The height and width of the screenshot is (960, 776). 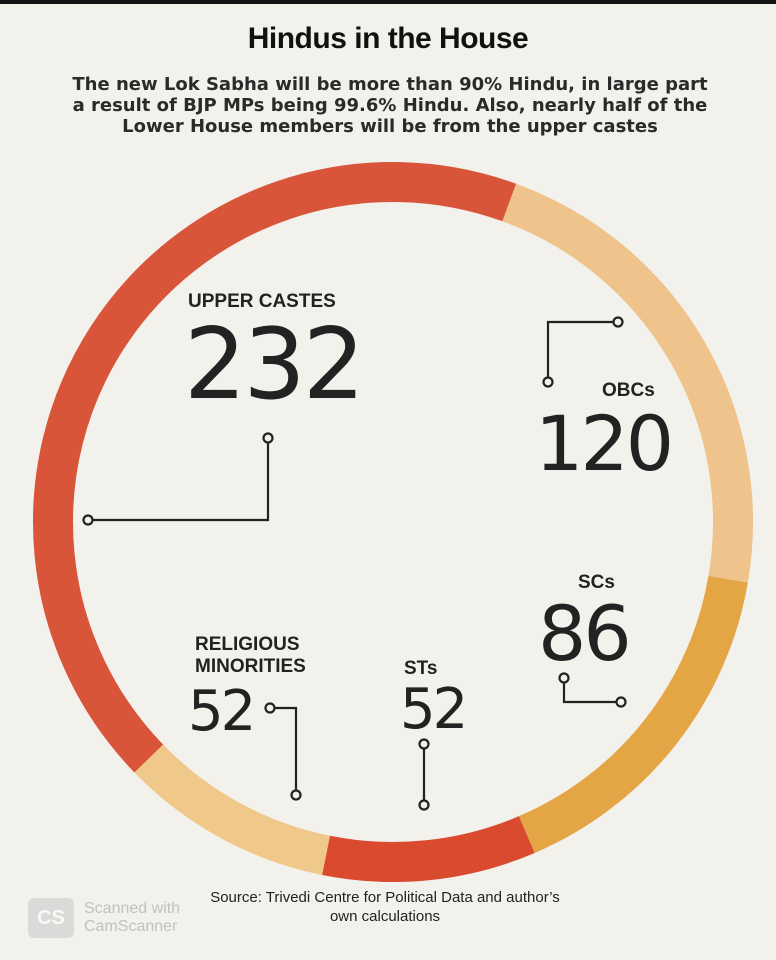 What do you see at coordinates (388, 38) in the screenshot?
I see `chart-title: Hindus in the House` at bounding box center [388, 38].